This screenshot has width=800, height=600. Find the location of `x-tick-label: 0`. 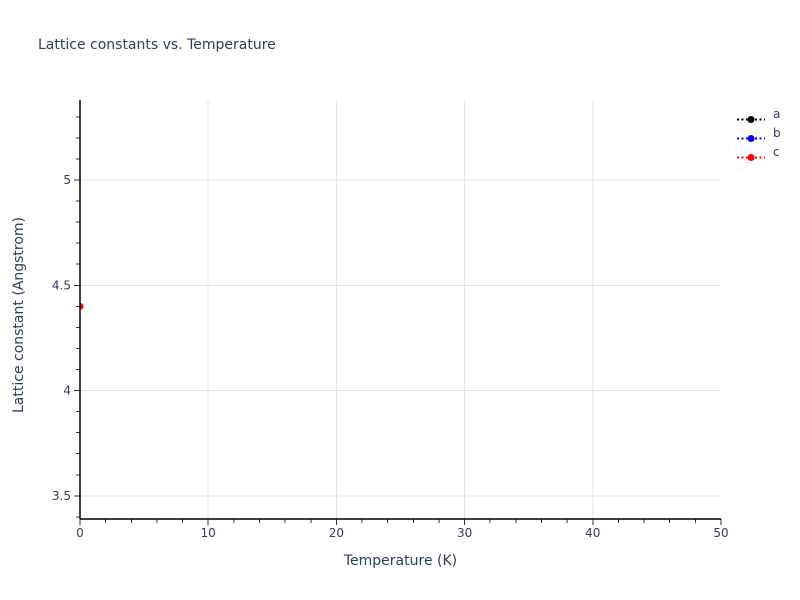

x-tick-label: 0 is located at coordinates (80, 533).